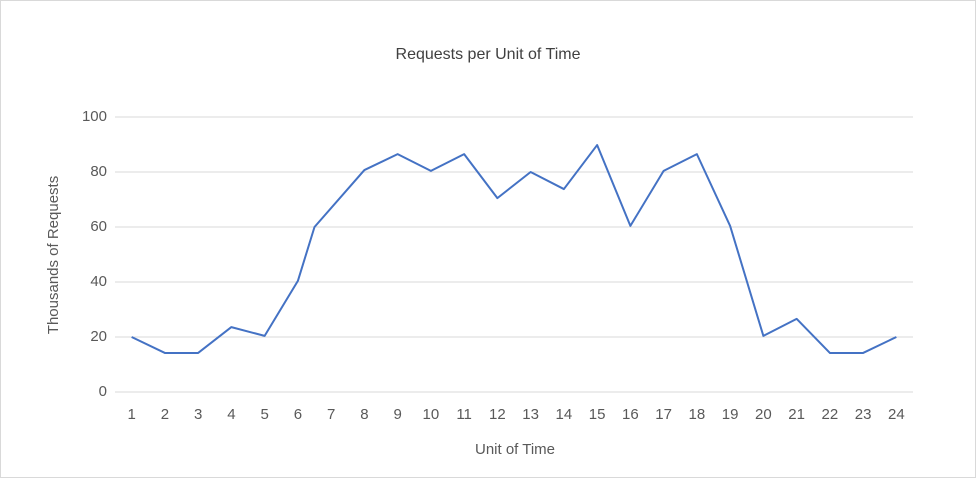 The height and width of the screenshot is (479, 977). Describe the element at coordinates (364, 414) in the screenshot. I see `x-tick-label: 8` at that location.